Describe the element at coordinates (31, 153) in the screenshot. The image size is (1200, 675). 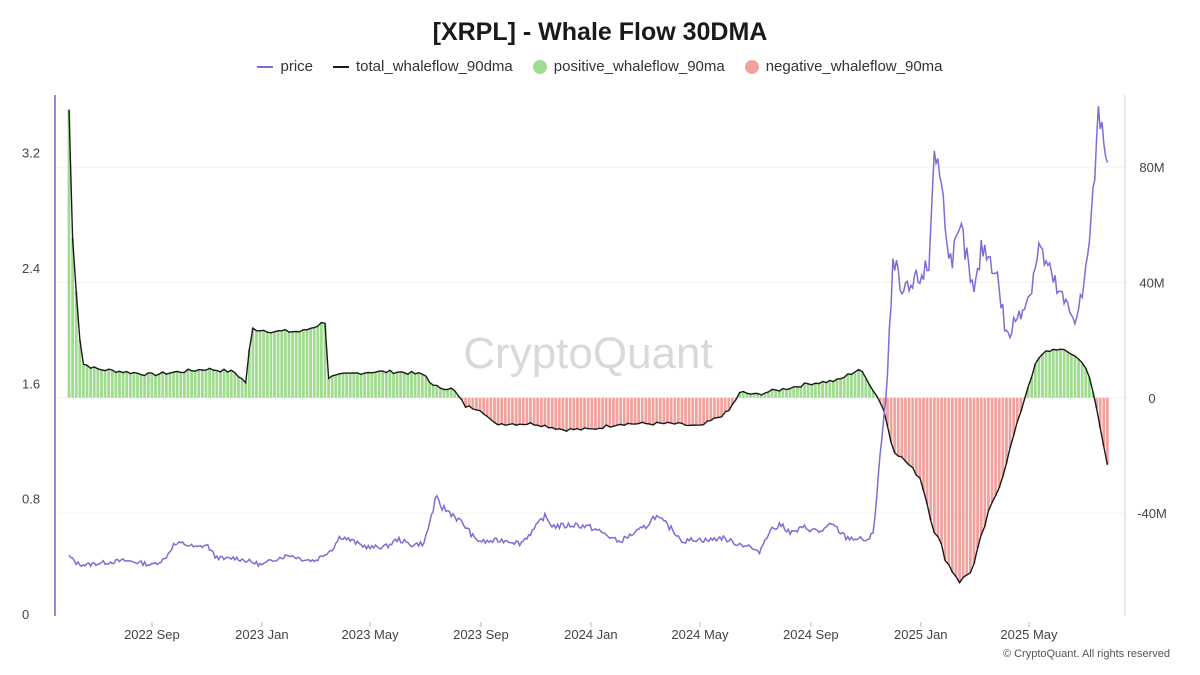
I see `y-left-tick-label: 3.2` at that location.